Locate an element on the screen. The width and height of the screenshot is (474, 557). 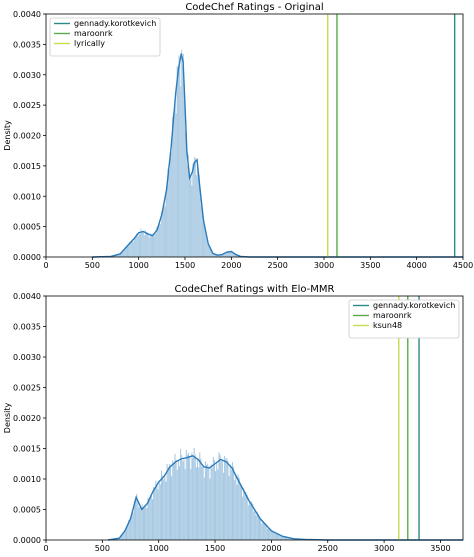
y-tick-label: 0.0025 is located at coordinates (27, 388).